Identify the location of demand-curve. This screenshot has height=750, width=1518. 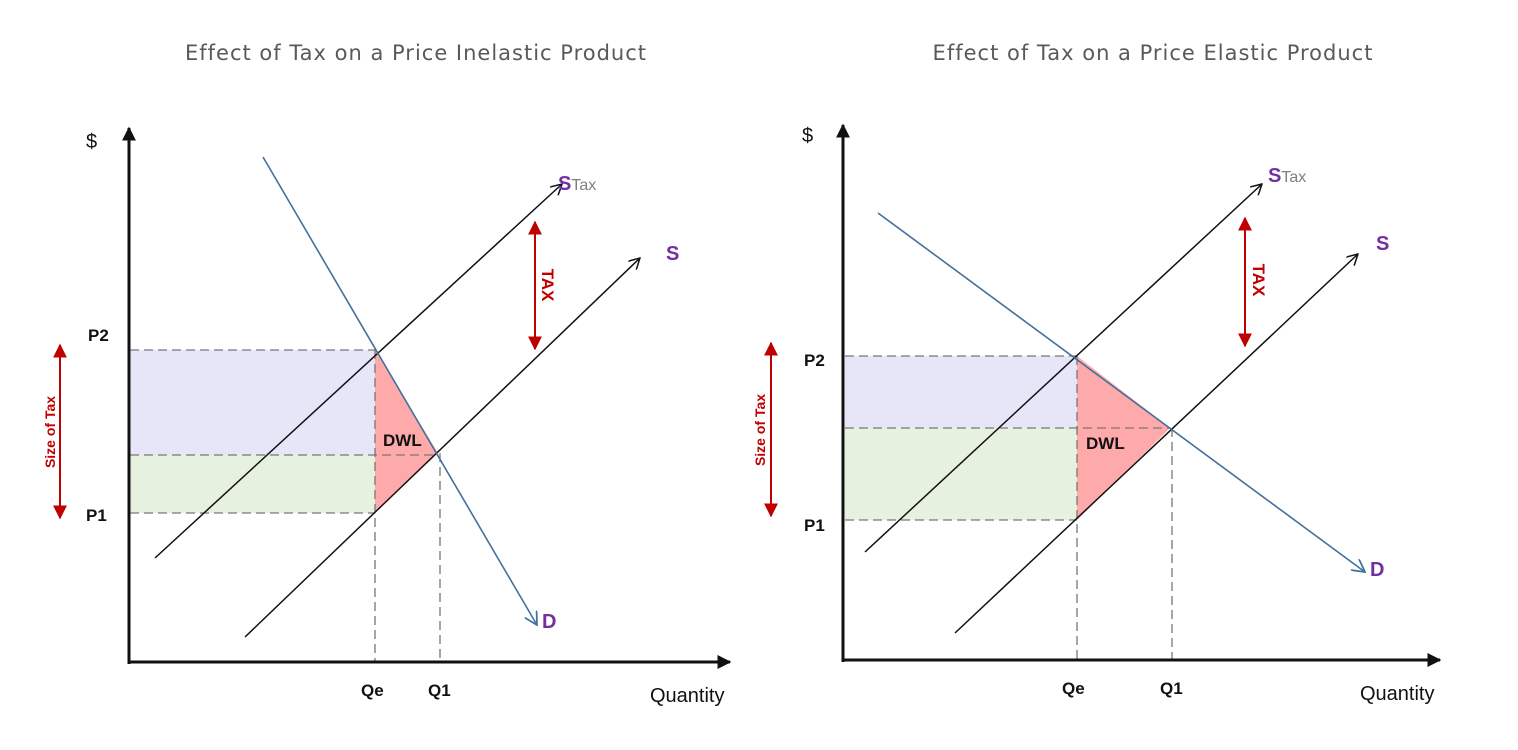
(399, 390).